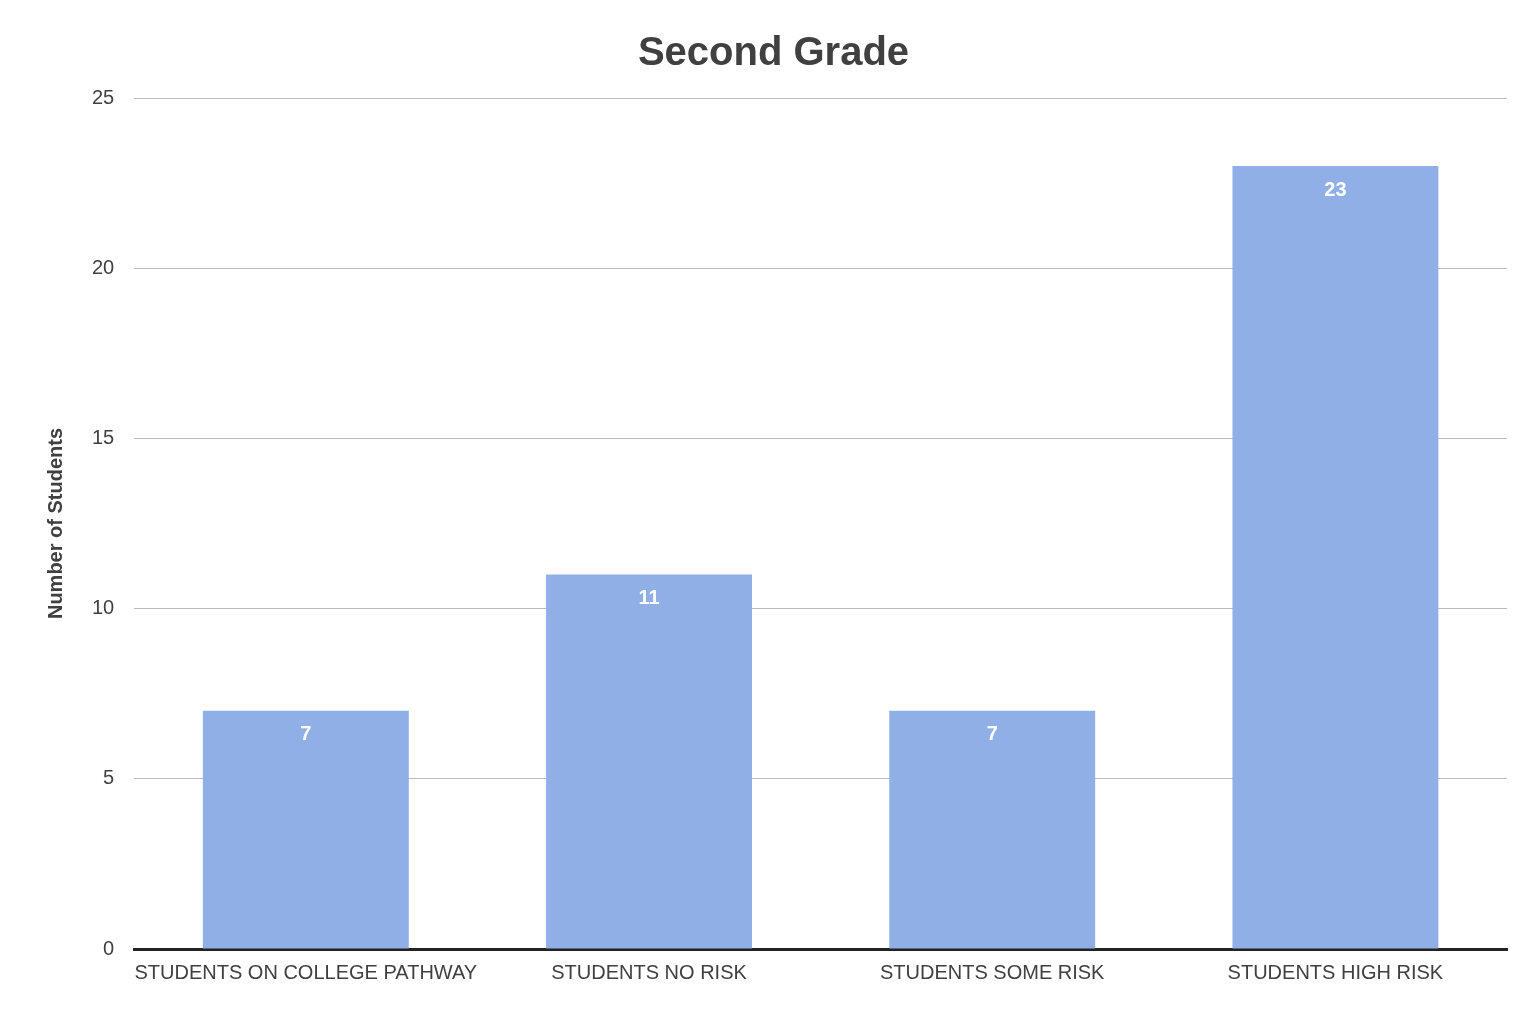 This screenshot has height=1017, width=1537. I want to click on y-tick-label: 10, so click(103, 607).